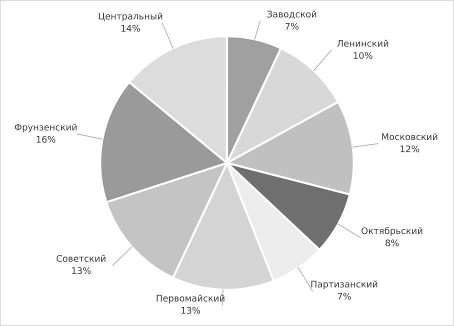  I want to click on slice-label: Московский, so click(410, 136).